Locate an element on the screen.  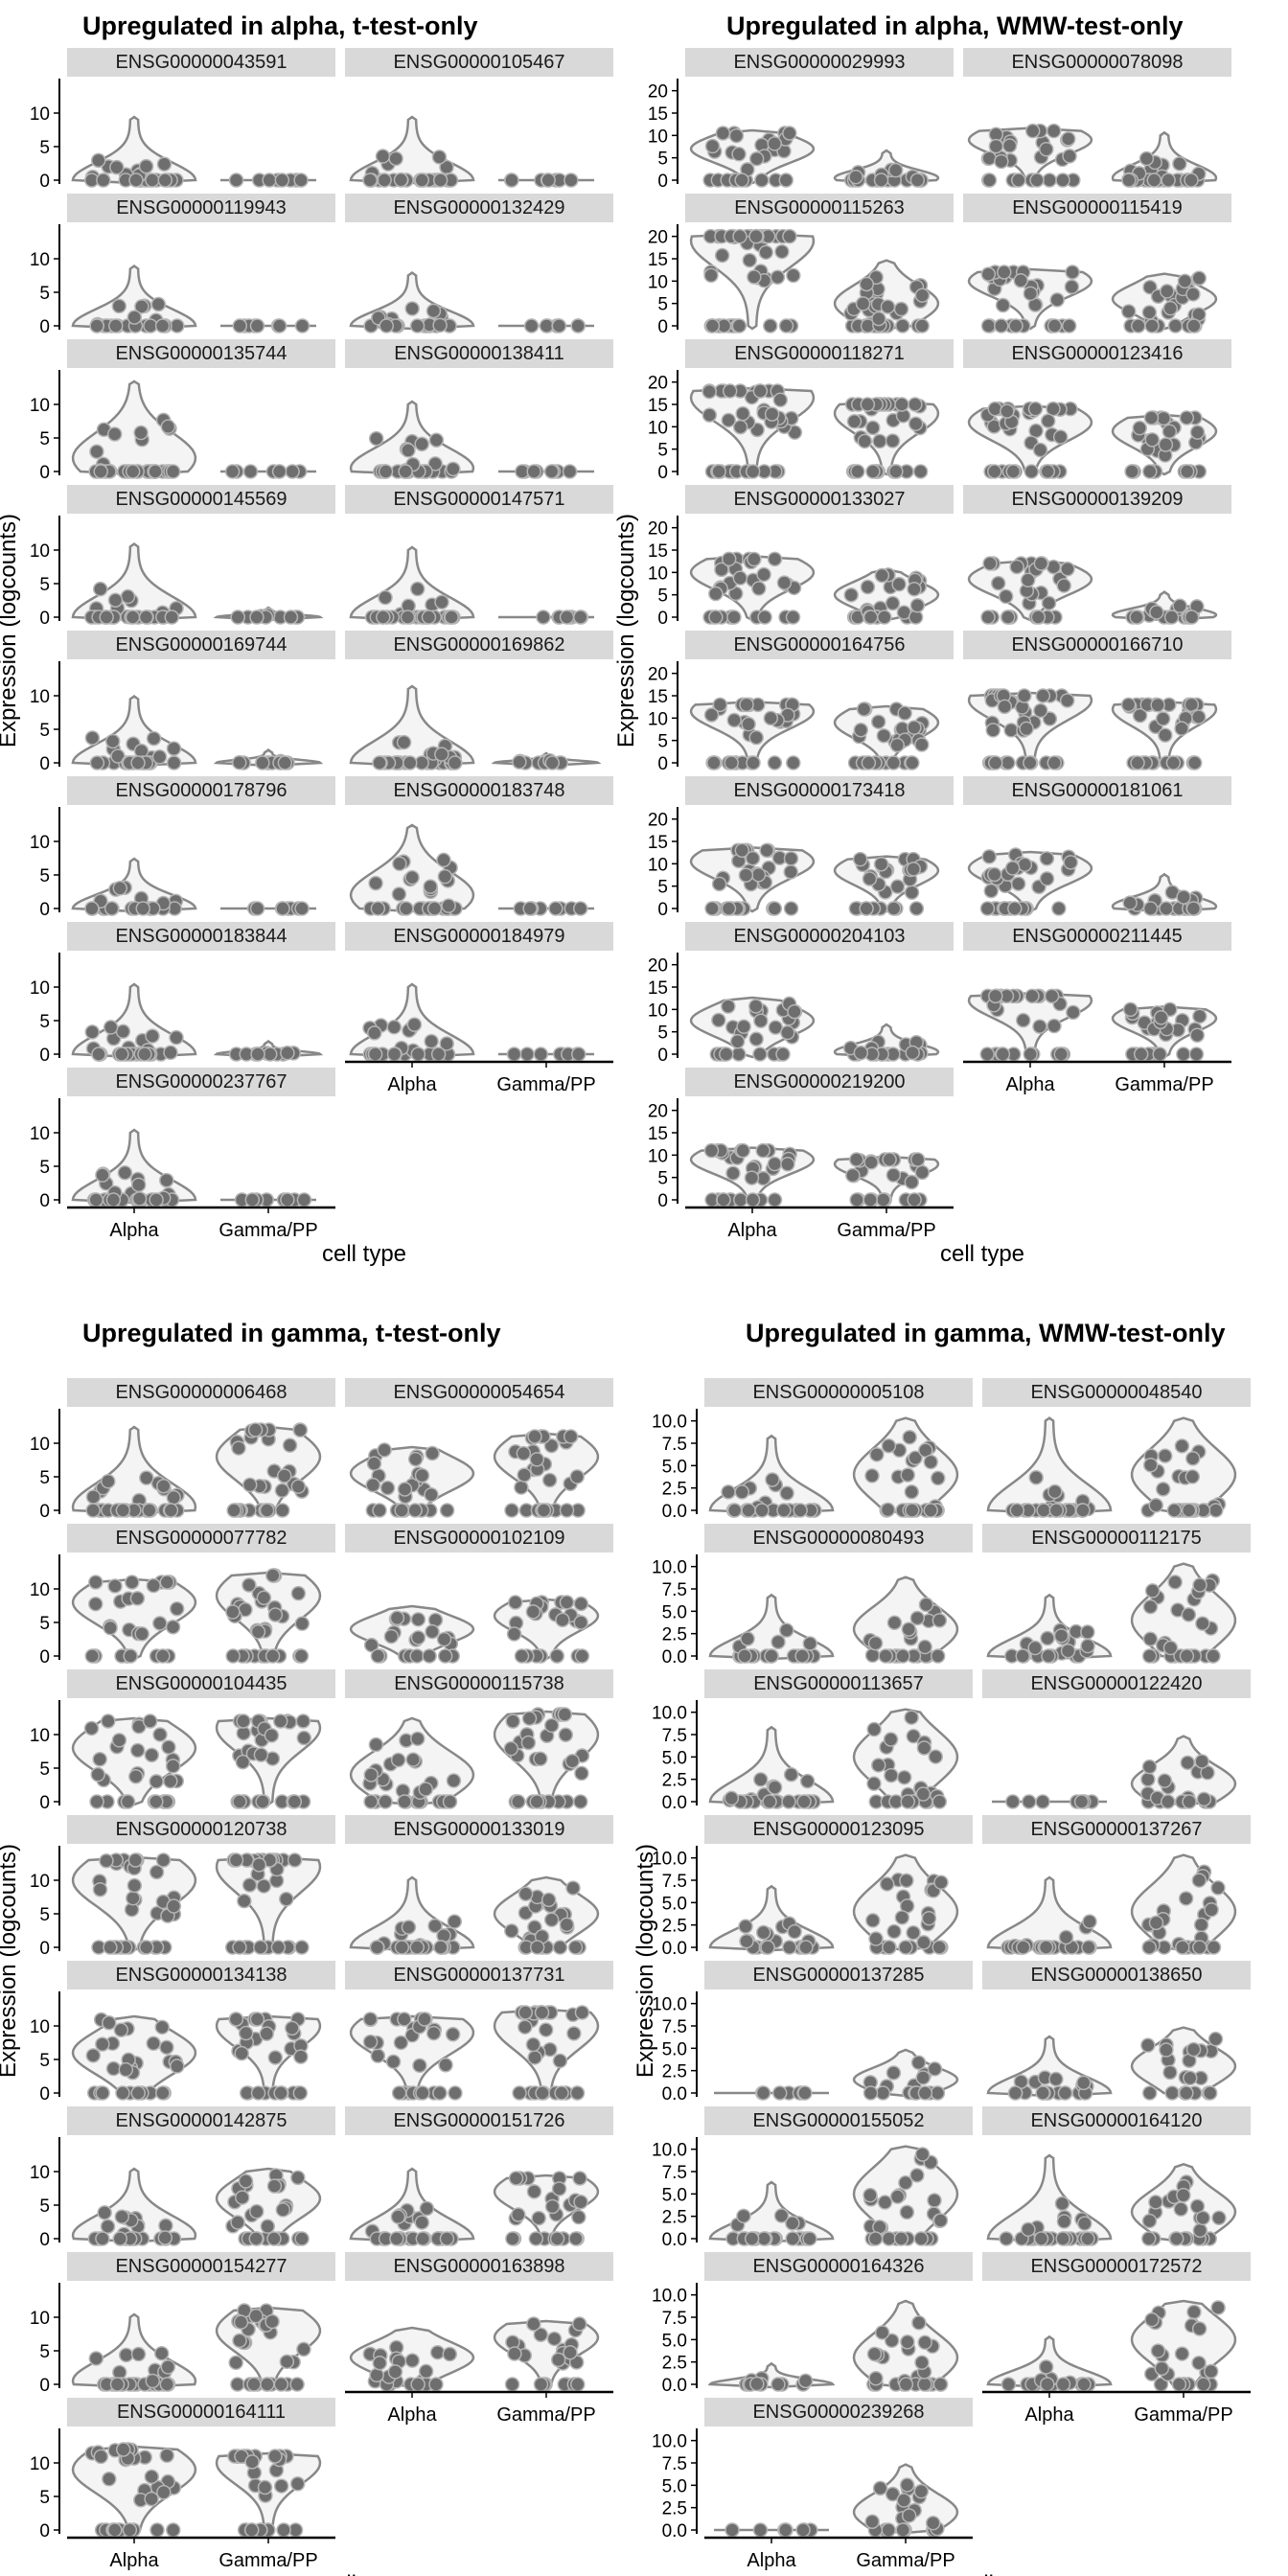
x-axis-title: cell type is located at coordinates (982, 1254).